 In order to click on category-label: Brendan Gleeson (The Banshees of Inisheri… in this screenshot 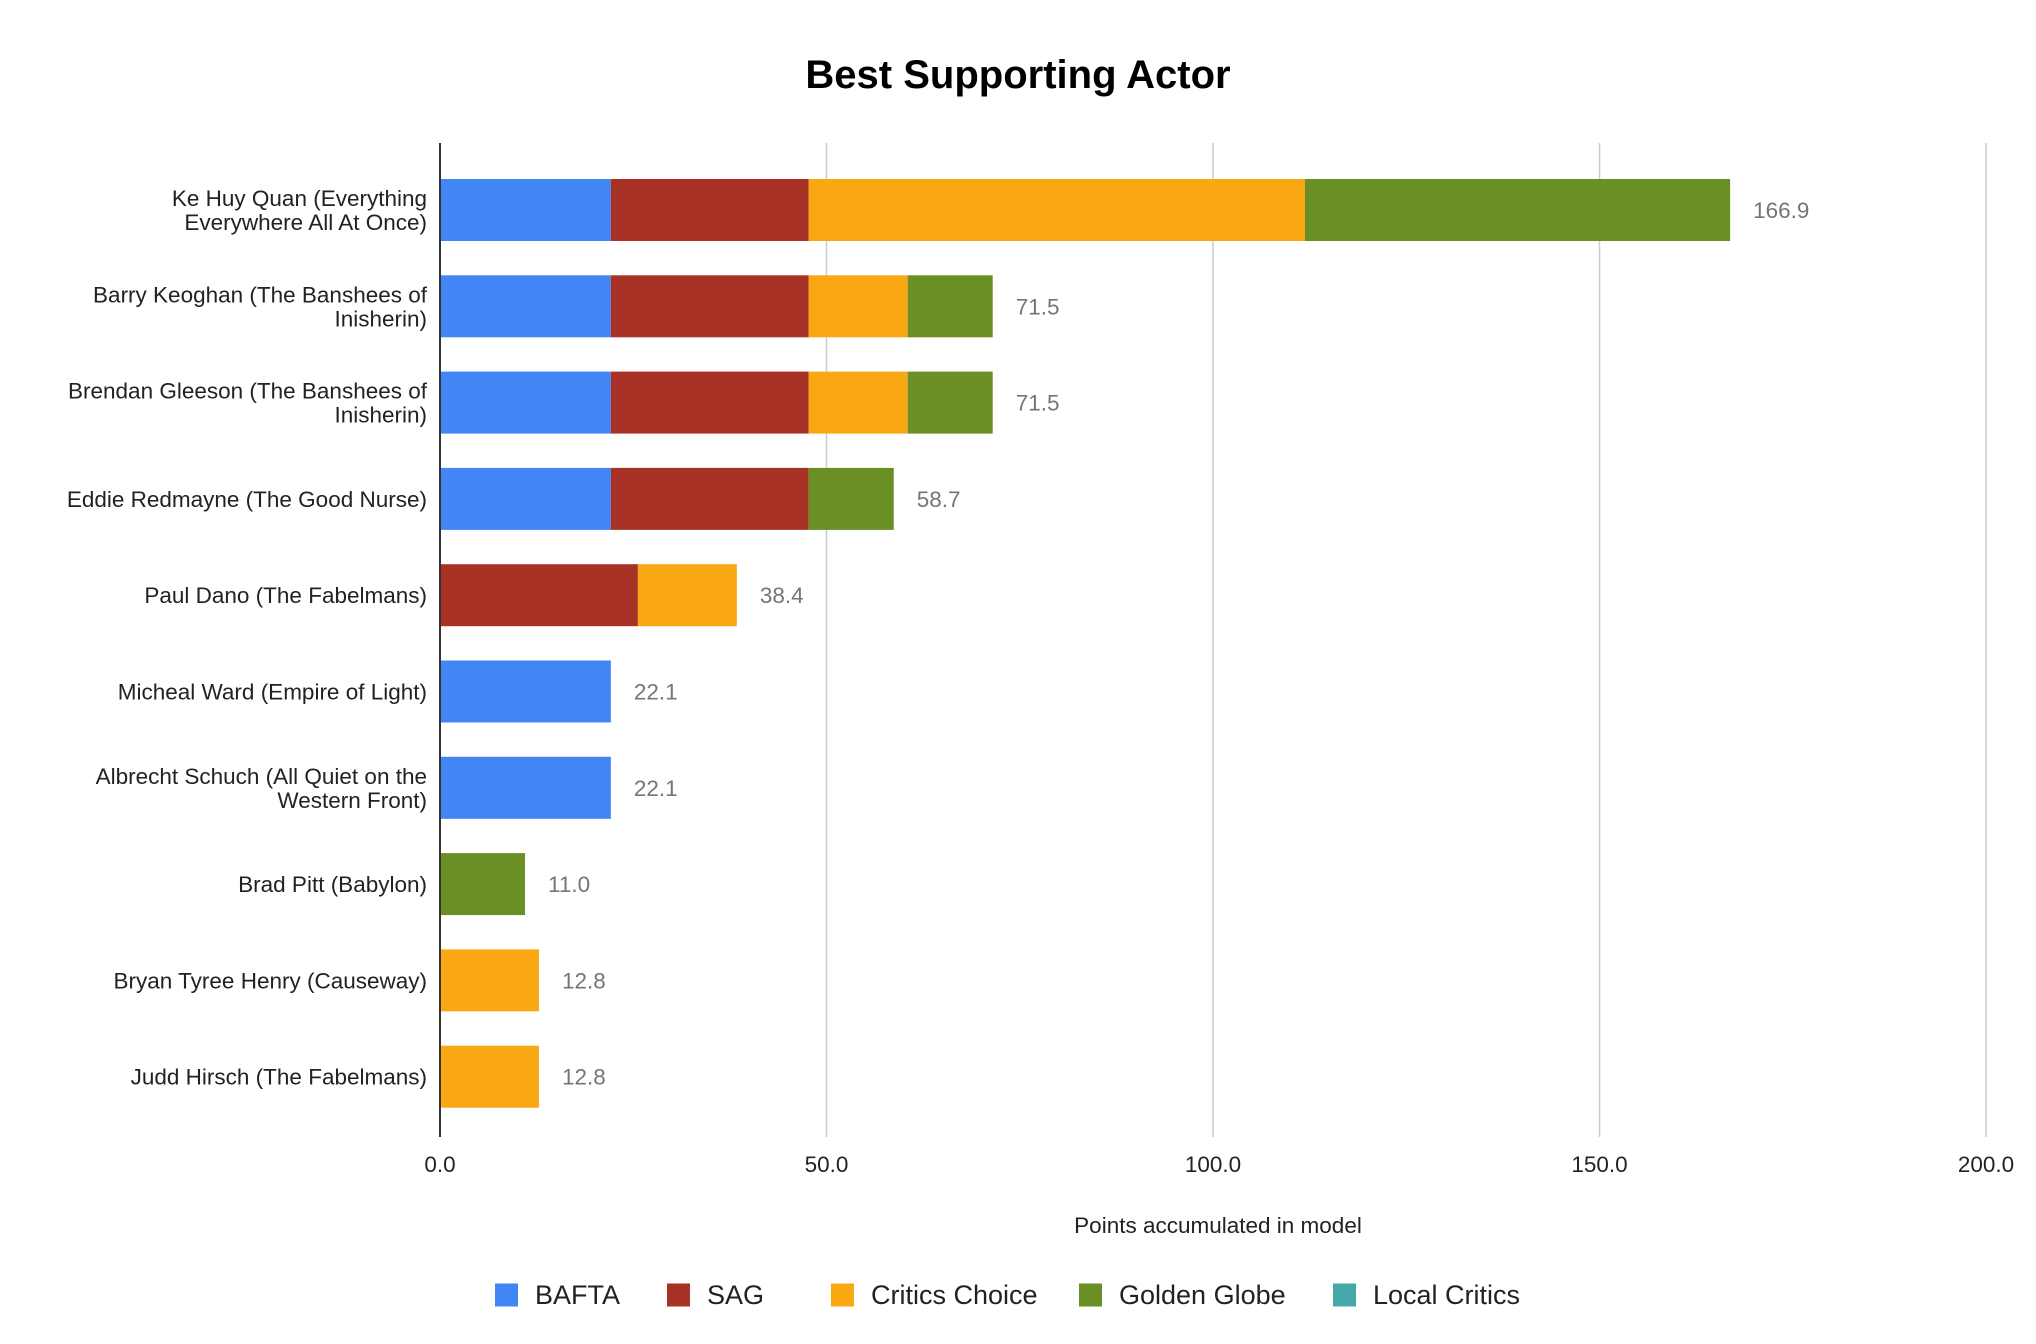, I will do `click(248, 403)`.